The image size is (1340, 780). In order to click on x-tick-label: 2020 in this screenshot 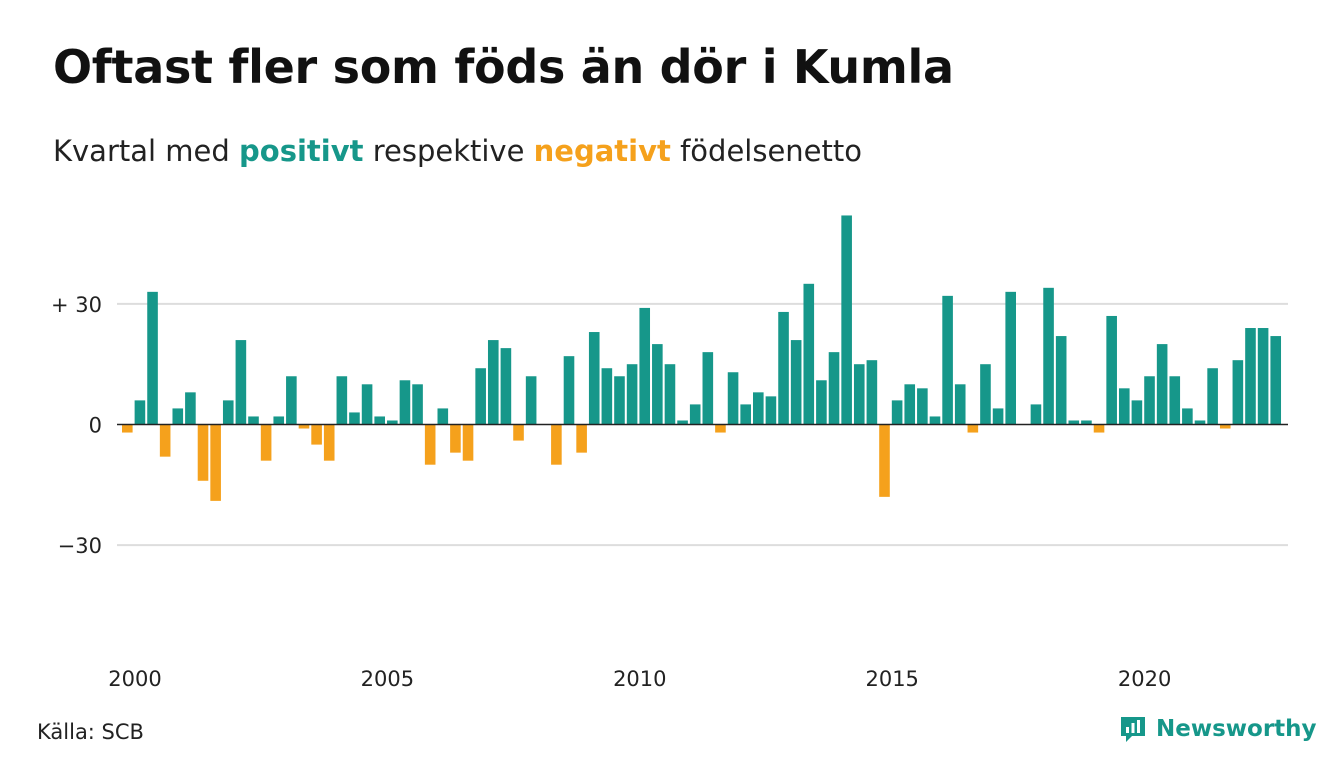, I will do `click(1144, 679)`.